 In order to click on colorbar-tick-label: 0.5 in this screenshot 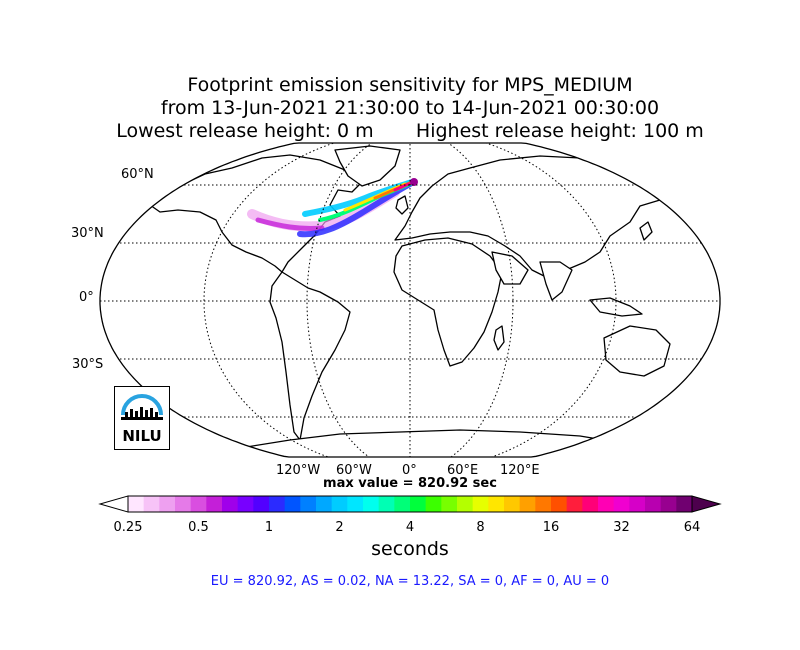, I will do `click(198, 527)`.